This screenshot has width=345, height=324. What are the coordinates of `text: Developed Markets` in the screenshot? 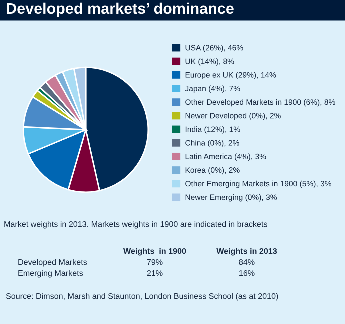 It's located at (53, 263).